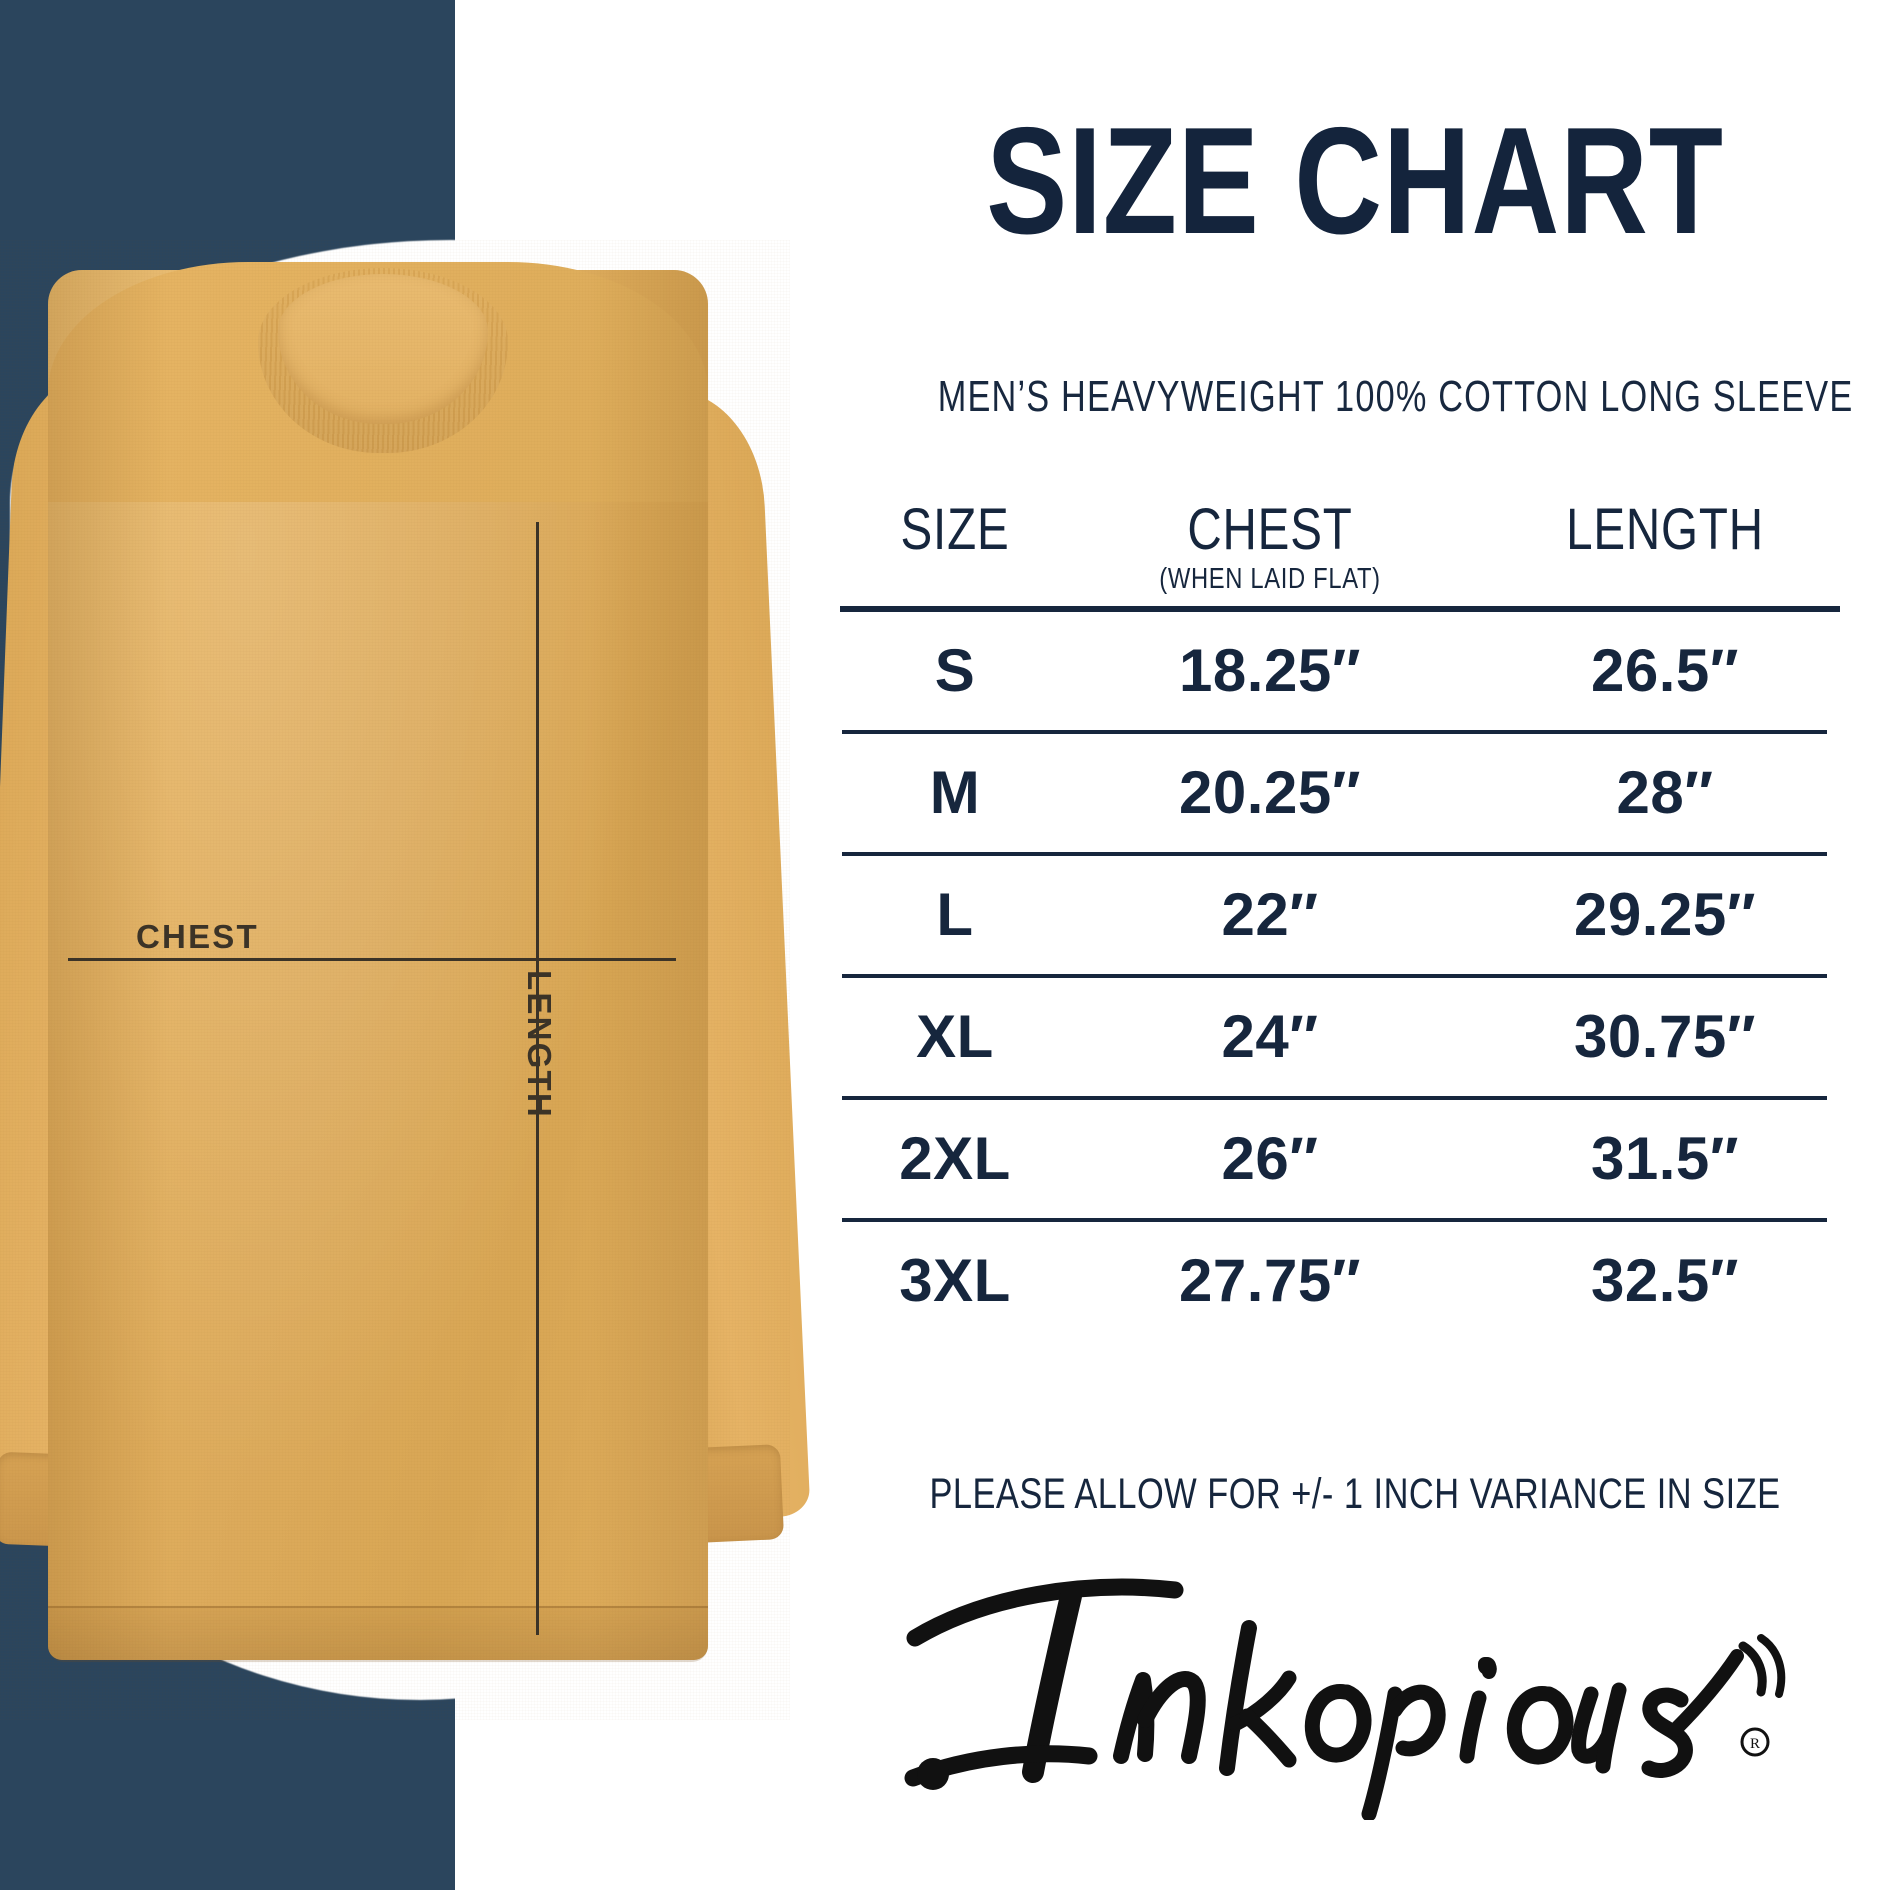  I want to click on brand-logo: R Inkopious, so click(1355, 1690).